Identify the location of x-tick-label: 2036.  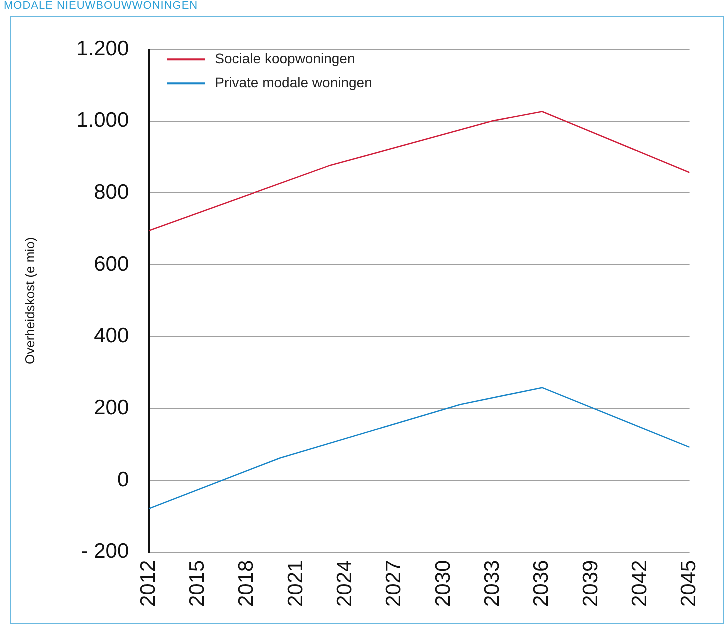
(542, 583).